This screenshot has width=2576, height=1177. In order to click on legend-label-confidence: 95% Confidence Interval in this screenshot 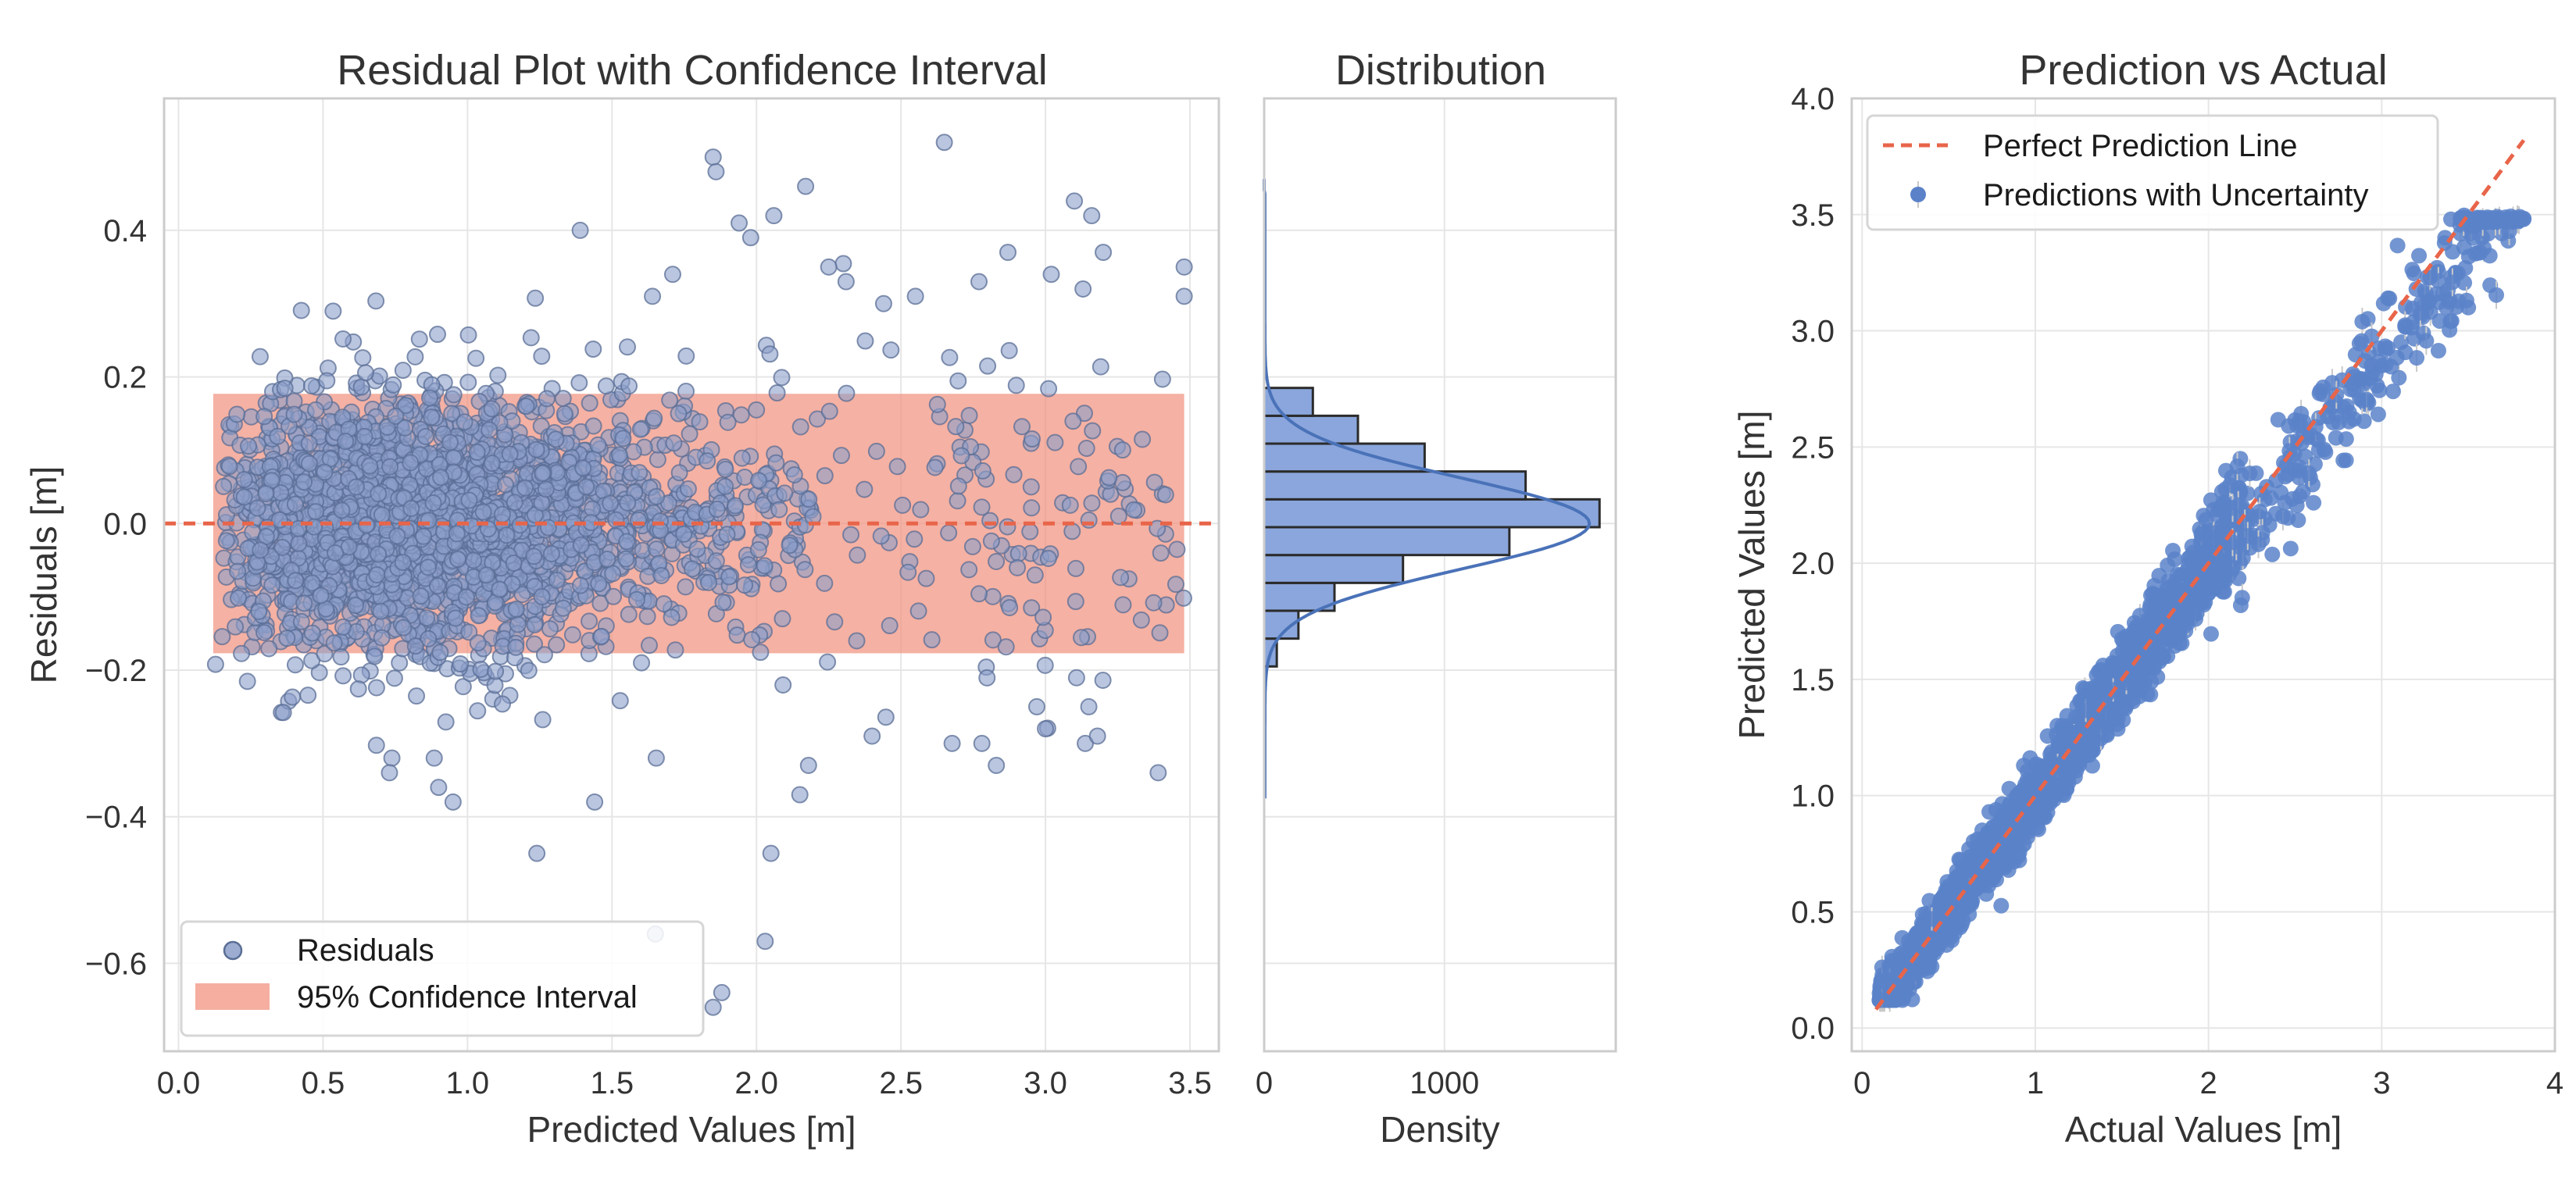, I will do `click(468, 997)`.